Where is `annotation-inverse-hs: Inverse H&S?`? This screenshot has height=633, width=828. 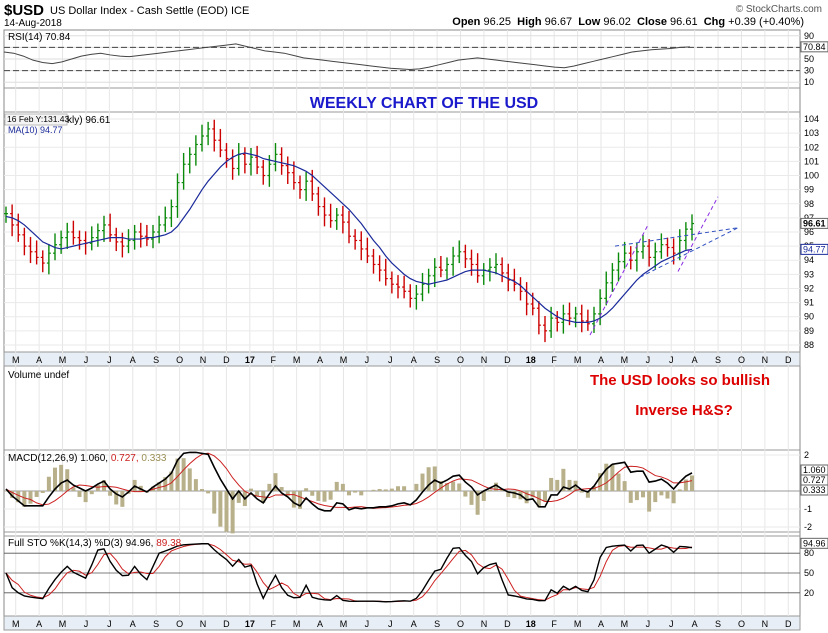 annotation-inverse-hs: Inverse H&S? is located at coordinates (684, 410).